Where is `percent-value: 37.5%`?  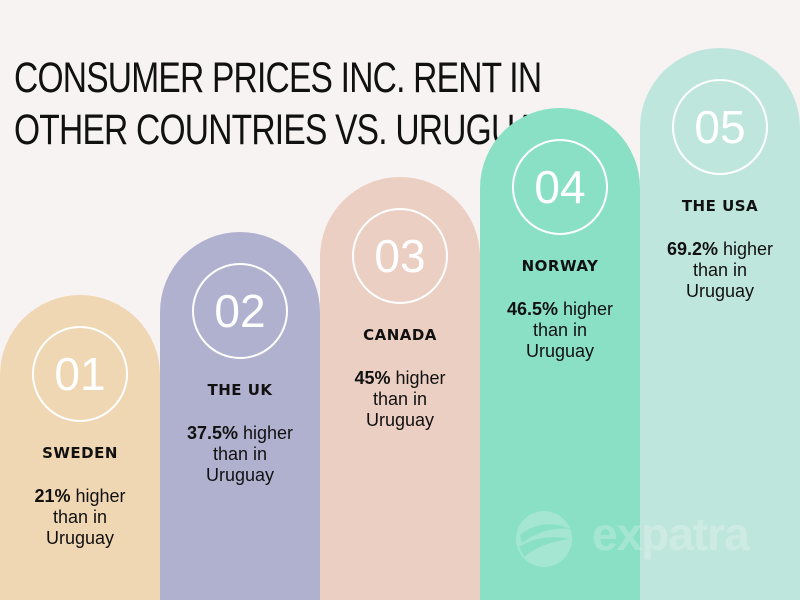 percent-value: 37.5% is located at coordinates (212, 433).